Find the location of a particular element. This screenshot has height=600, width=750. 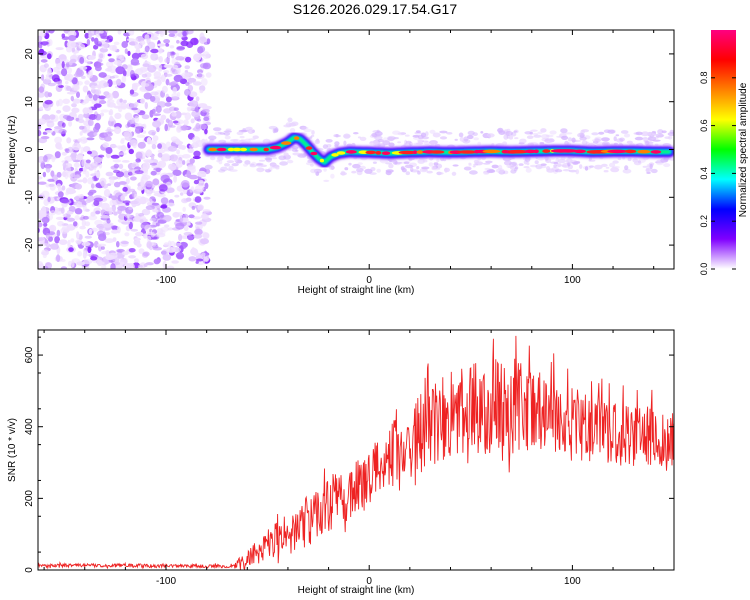

heatmap-ytick-label: -20 is located at coordinates (29, 244).